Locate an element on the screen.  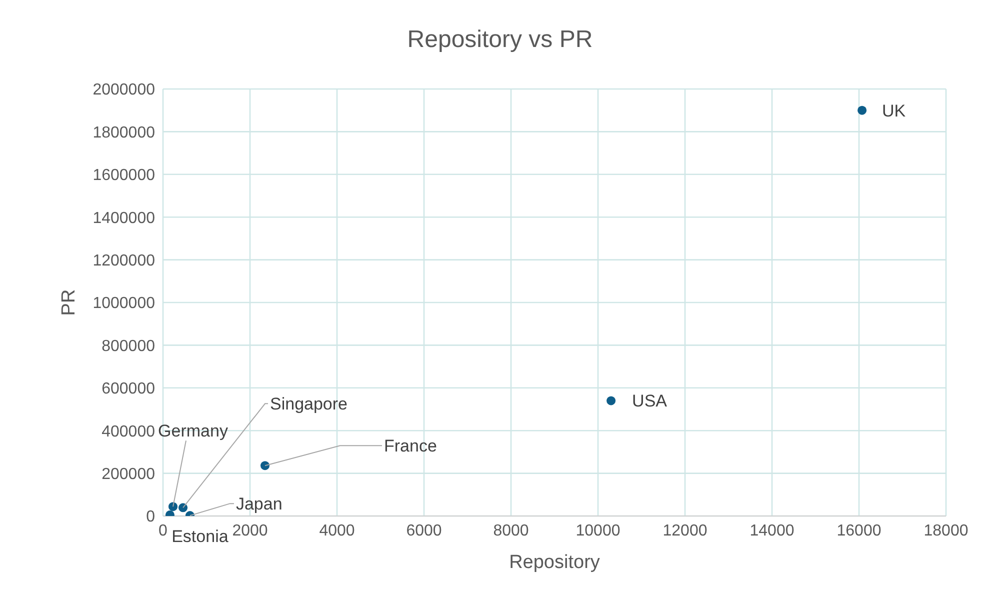
x-tick-label: 12000 is located at coordinates (685, 531).